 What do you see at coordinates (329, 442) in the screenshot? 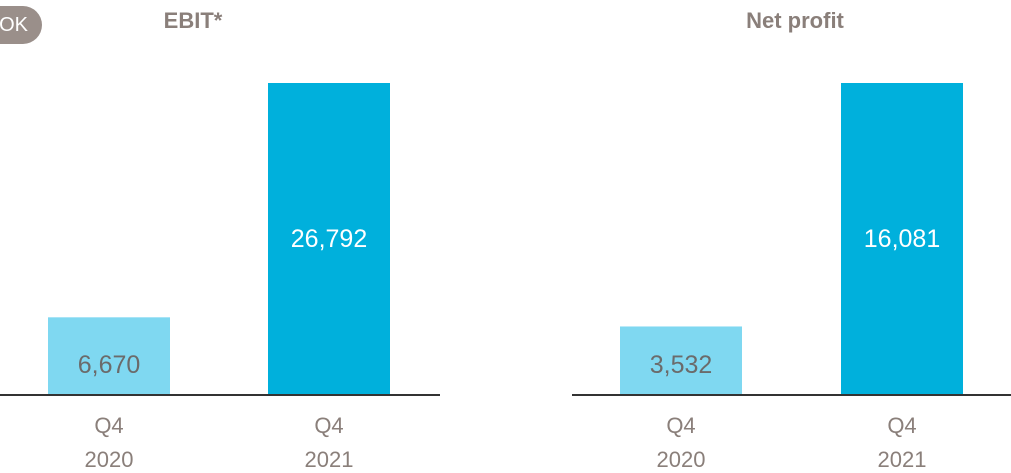
I see `ebit-tick-label-2021: Q4 2021` at bounding box center [329, 442].